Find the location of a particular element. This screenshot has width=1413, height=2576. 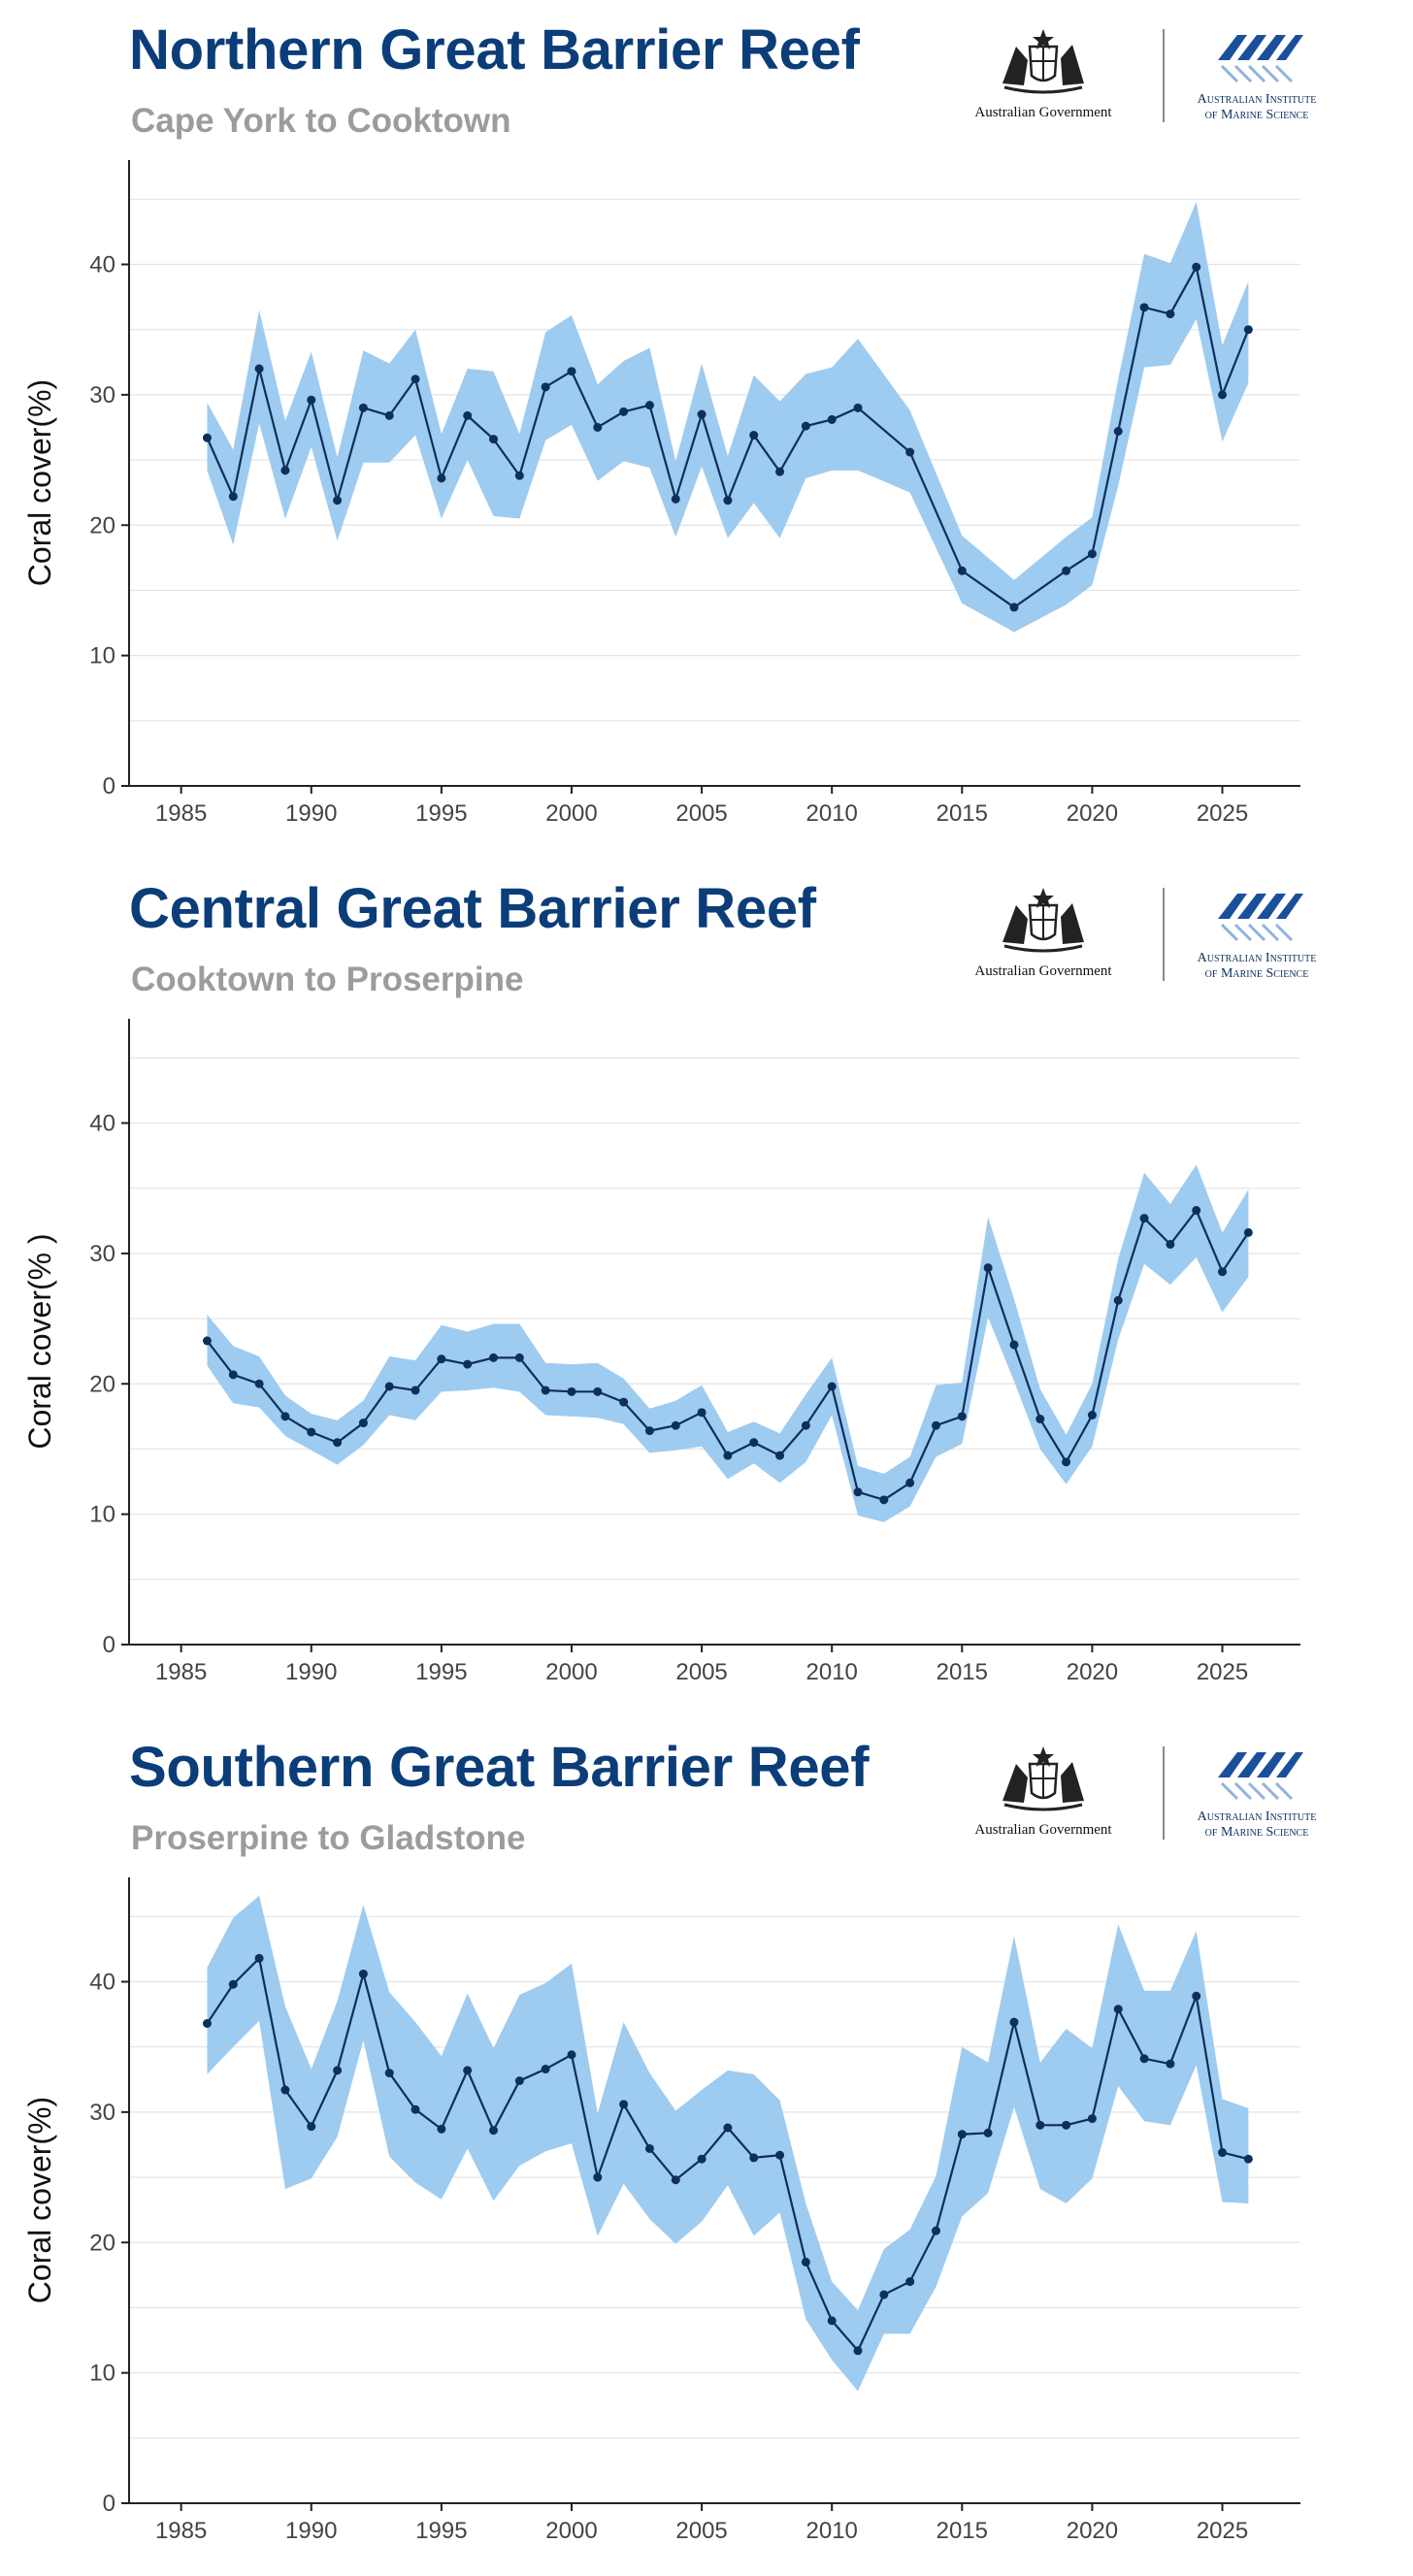

chart-title: Southern Great Barrier Reef is located at coordinates (499, 1768).